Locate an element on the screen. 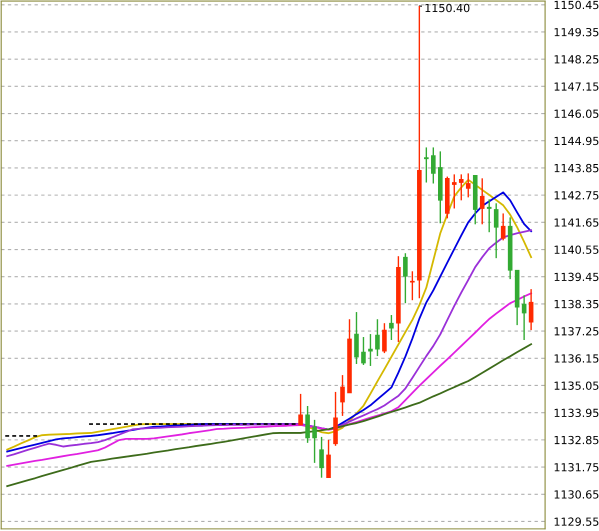 This screenshot has width=599, height=531. y-tick-label: 1150.45 is located at coordinates (576, 5).